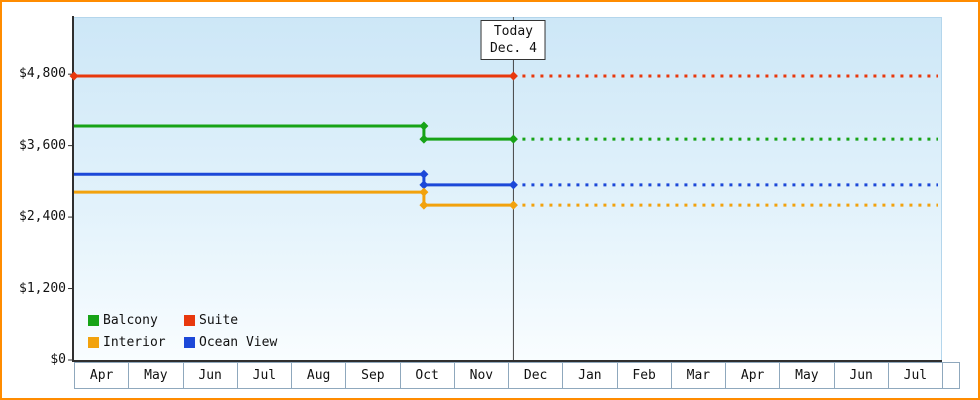 Image resolution: width=980 pixels, height=400 pixels. I want to click on legend: Balcony Suite Interior Ocean View, so click(182, 331).